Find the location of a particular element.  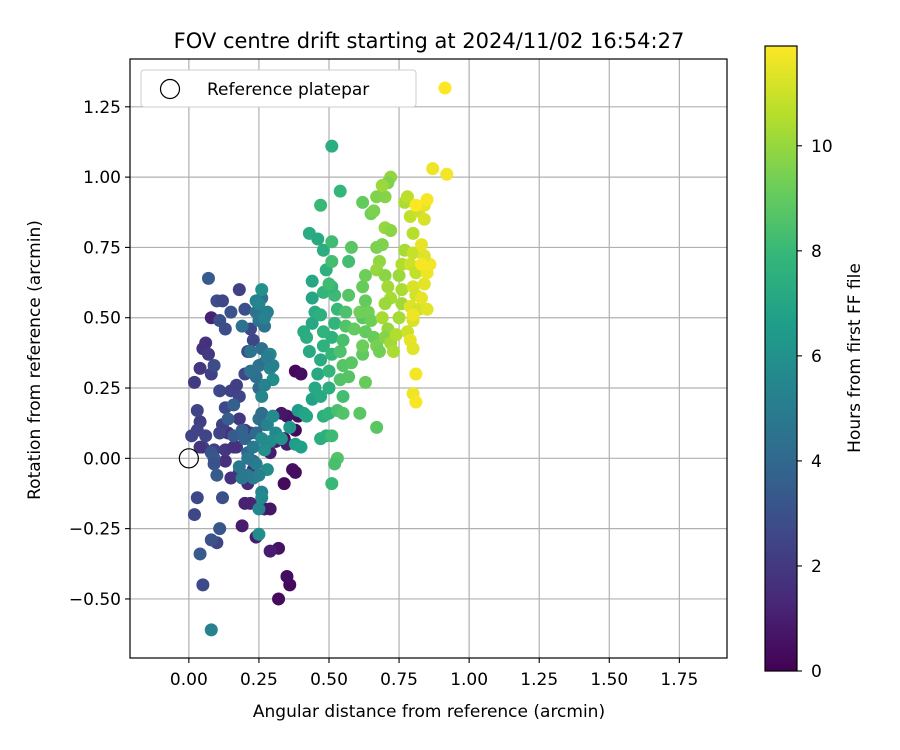

y-axis-label: Rotation from reference (arcmin) is located at coordinates (35, 360).